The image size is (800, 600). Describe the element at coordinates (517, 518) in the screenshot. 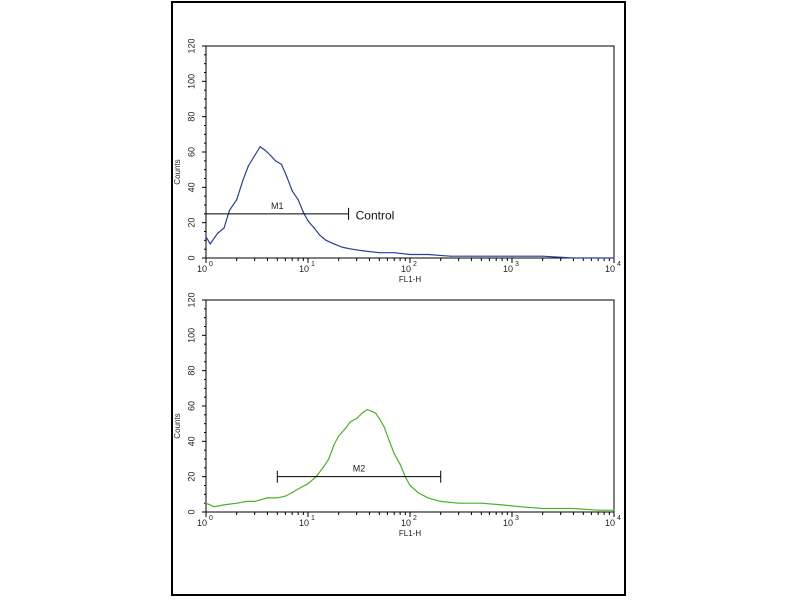

I see `x-tick-exponent: 3` at that location.